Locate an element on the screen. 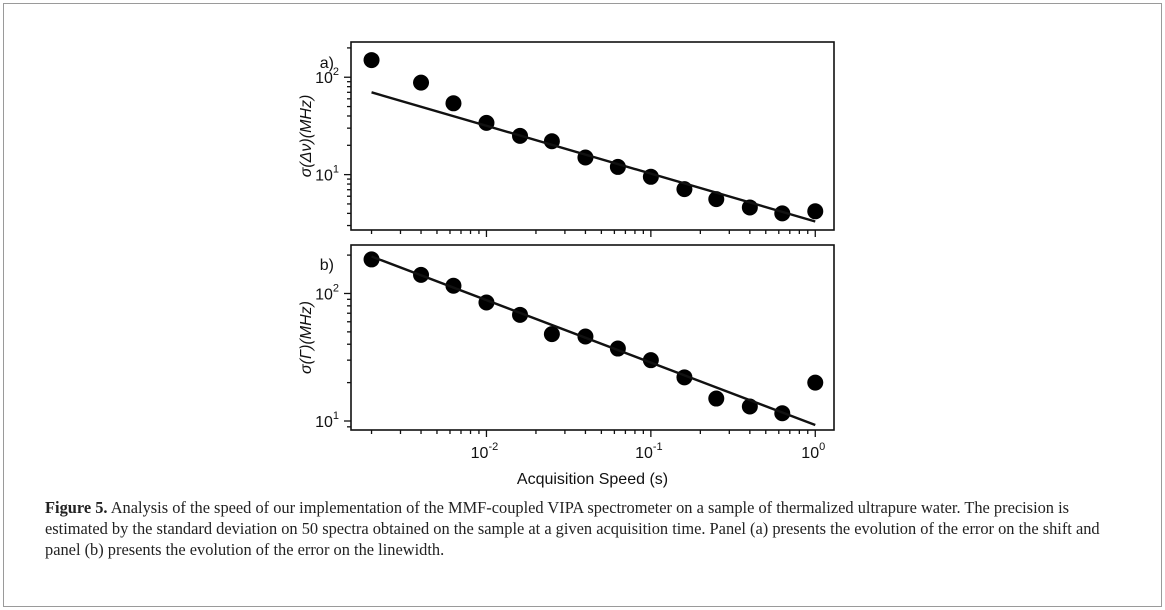 The height and width of the screenshot is (610, 1165). panel-label: a) is located at coordinates (327, 63).